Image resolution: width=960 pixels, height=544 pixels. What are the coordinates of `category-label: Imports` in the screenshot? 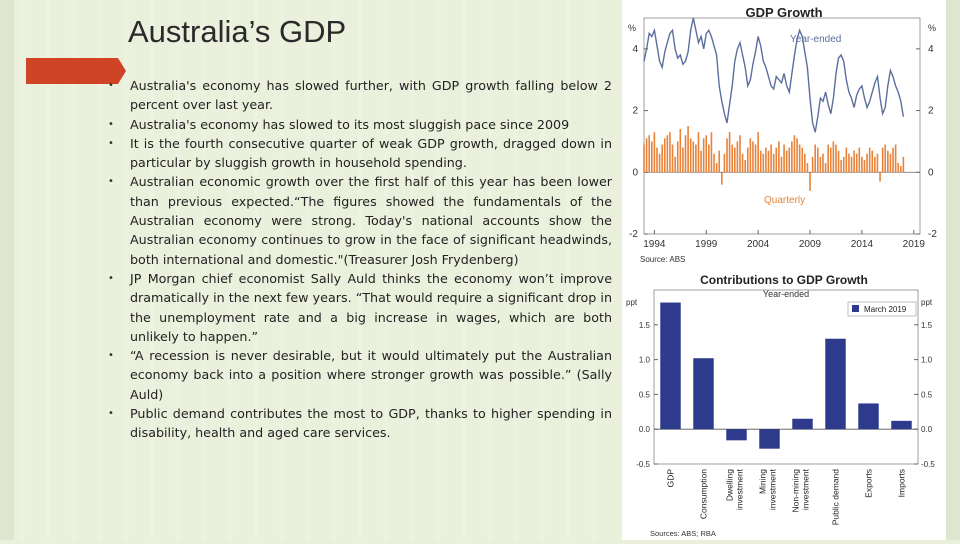 It's located at (902, 483).